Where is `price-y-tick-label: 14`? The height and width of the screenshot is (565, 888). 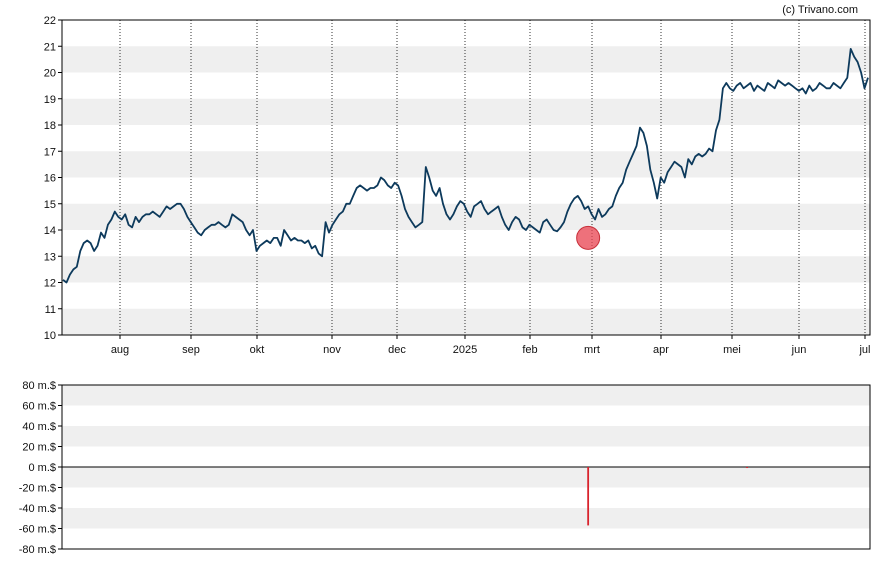
price-y-tick-label: 14 is located at coordinates (50, 231).